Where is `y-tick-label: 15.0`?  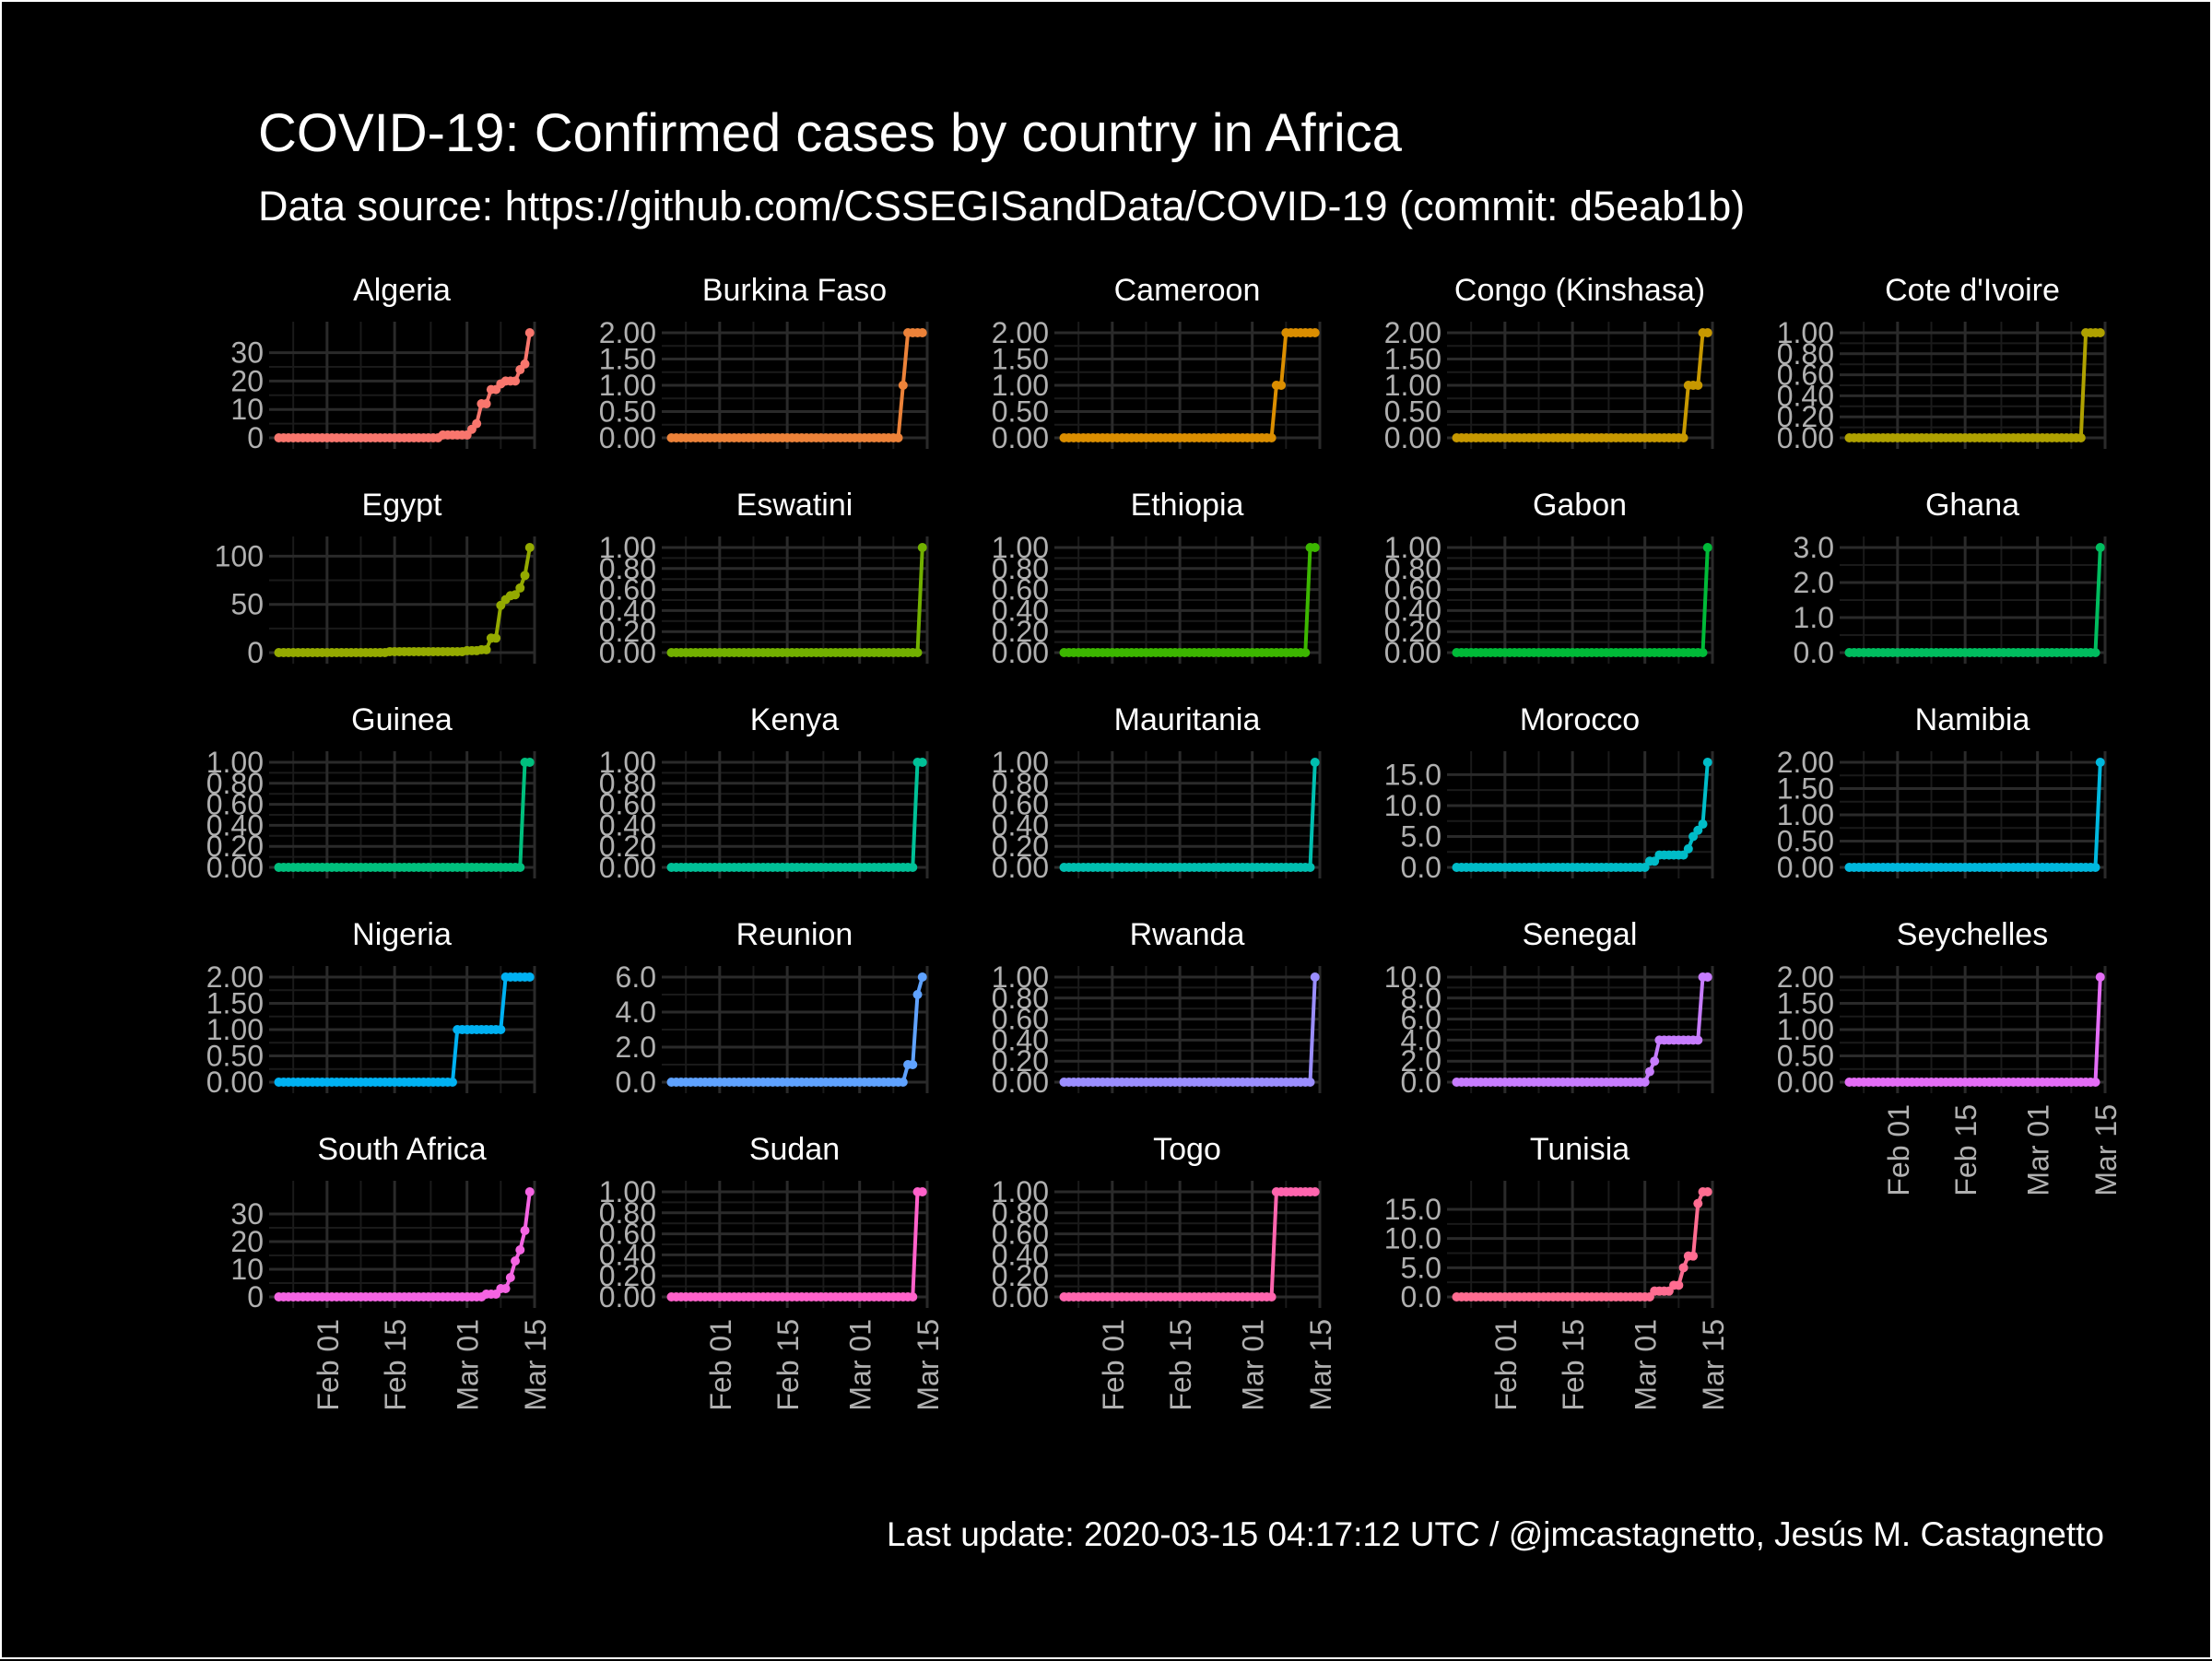 y-tick-label: 15.0 is located at coordinates (1412, 1209).